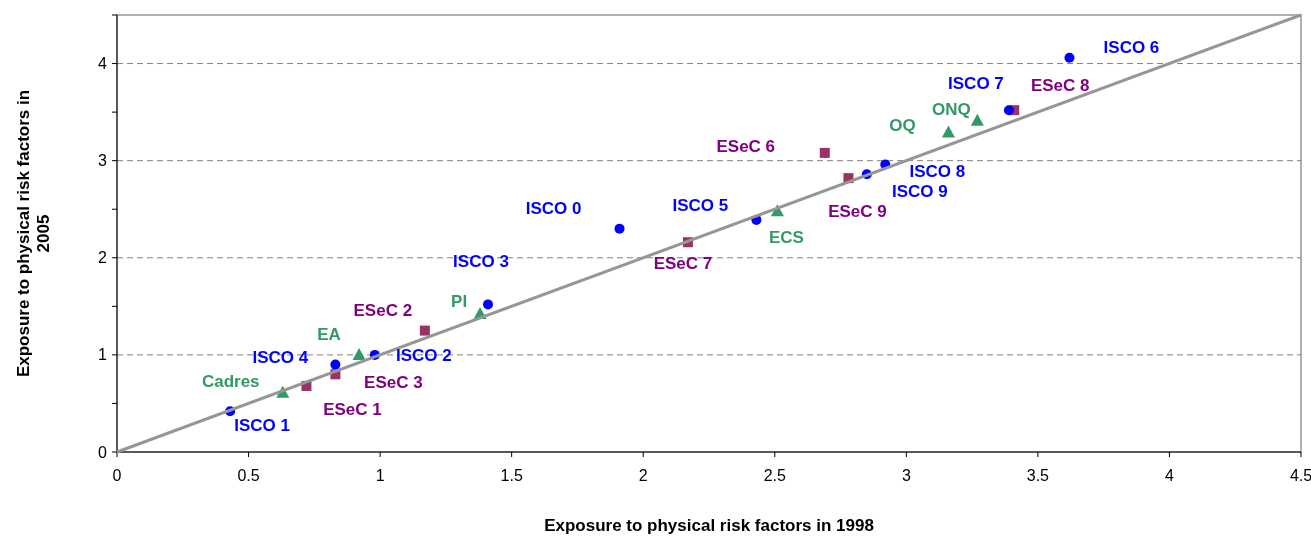  What do you see at coordinates (329, 334) in the screenshot?
I see `annotation: EA` at bounding box center [329, 334].